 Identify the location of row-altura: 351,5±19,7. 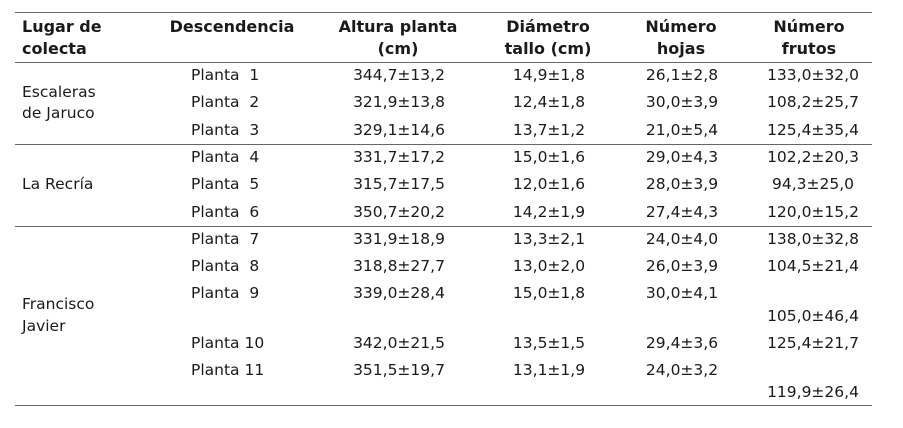
(399, 370).